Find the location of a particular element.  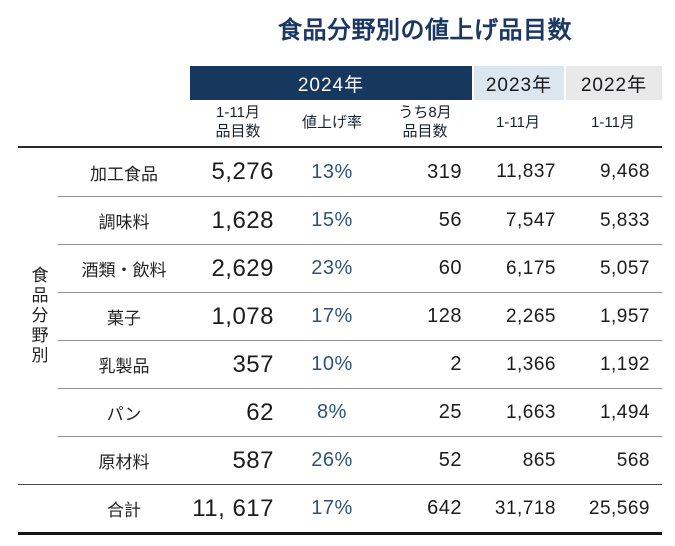

band-spacer is located at coordinates (104, 83).